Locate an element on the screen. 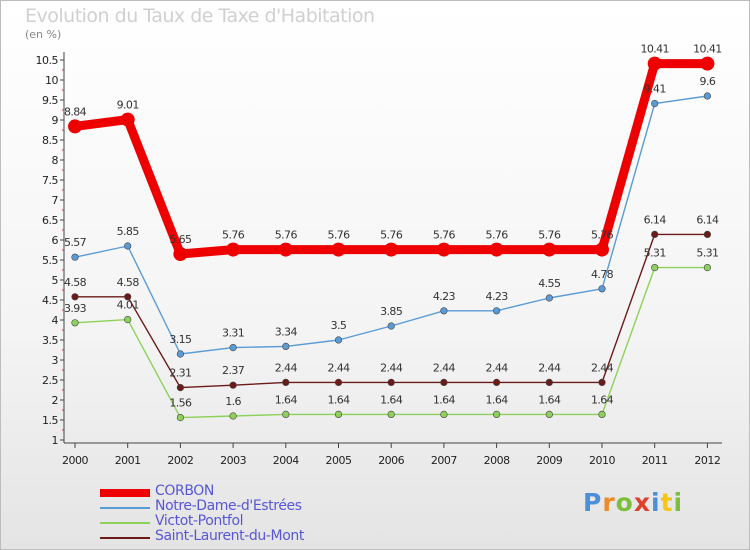 The width and height of the screenshot is (750, 550). logo-letter: r is located at coordinates (609, 502).